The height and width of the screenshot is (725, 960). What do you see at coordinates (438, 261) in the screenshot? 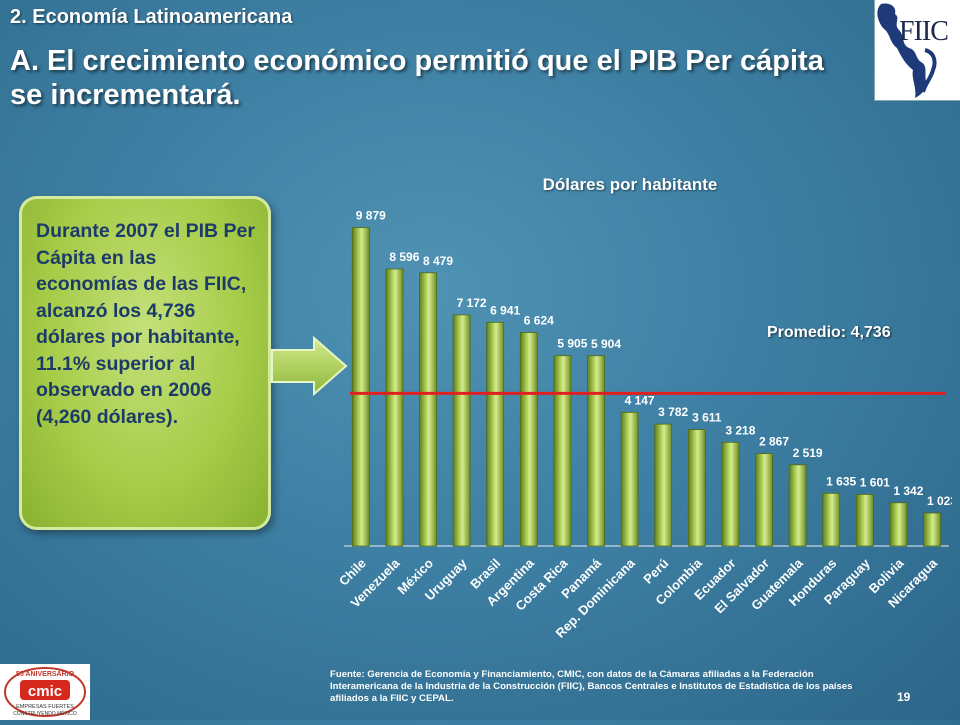
I see `value-label: 8 479` at bounding box center [438, 261].